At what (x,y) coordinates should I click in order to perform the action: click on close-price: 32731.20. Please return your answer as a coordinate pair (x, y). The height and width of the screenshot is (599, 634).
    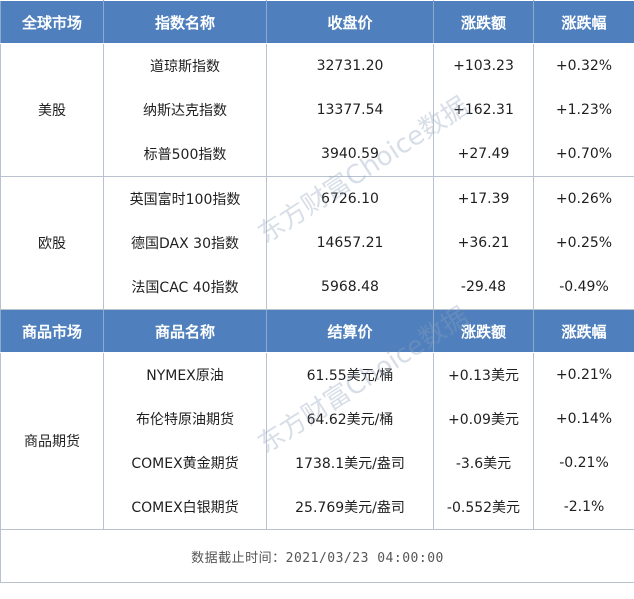
    Looking at the image, I should click on (350, 65).